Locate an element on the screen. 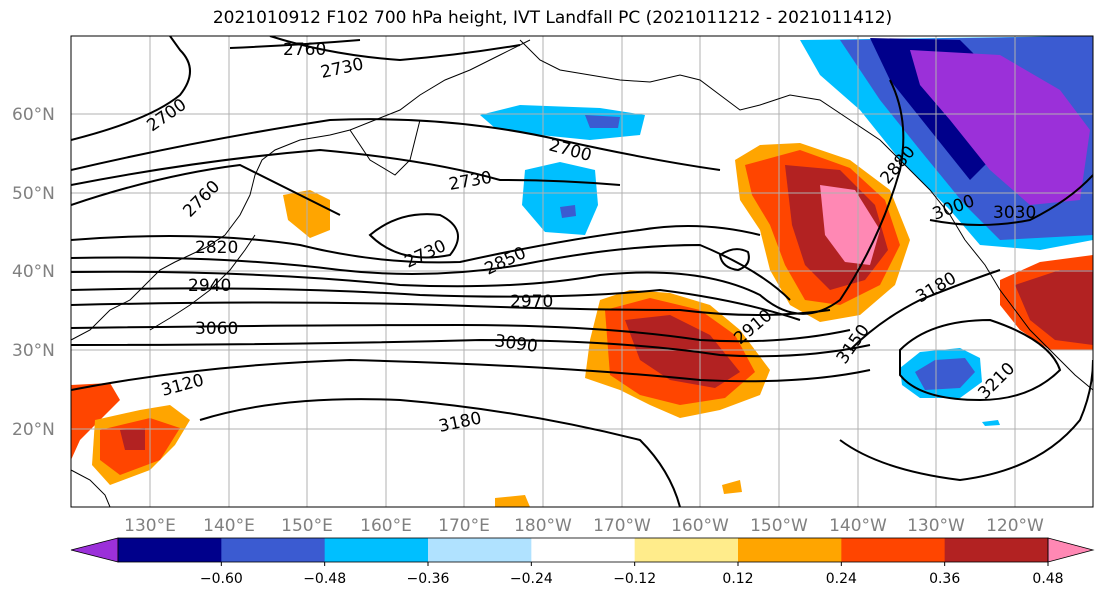  colorbar-tick-label: −0.48 is located at coordinates (324, 579).